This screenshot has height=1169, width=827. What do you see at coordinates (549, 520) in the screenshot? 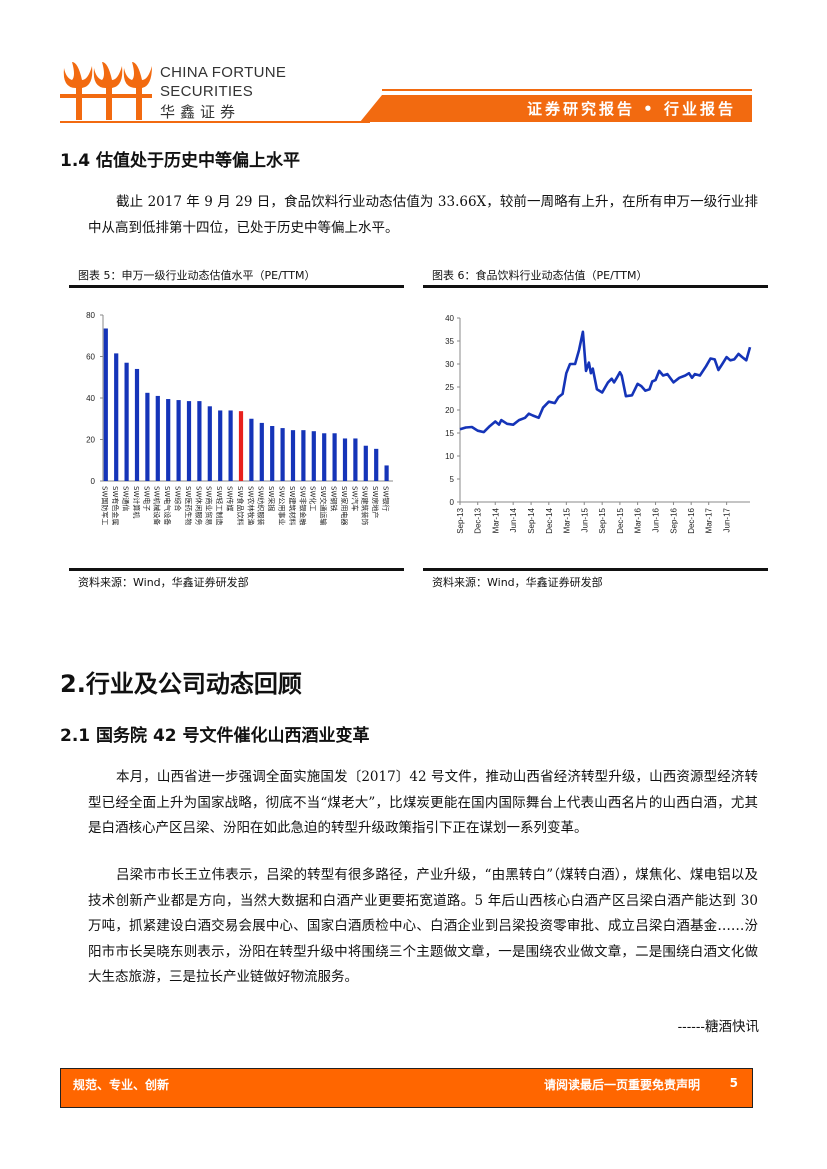
I see `x-tick-label: Dec-14` at bounding box center [549, 520].